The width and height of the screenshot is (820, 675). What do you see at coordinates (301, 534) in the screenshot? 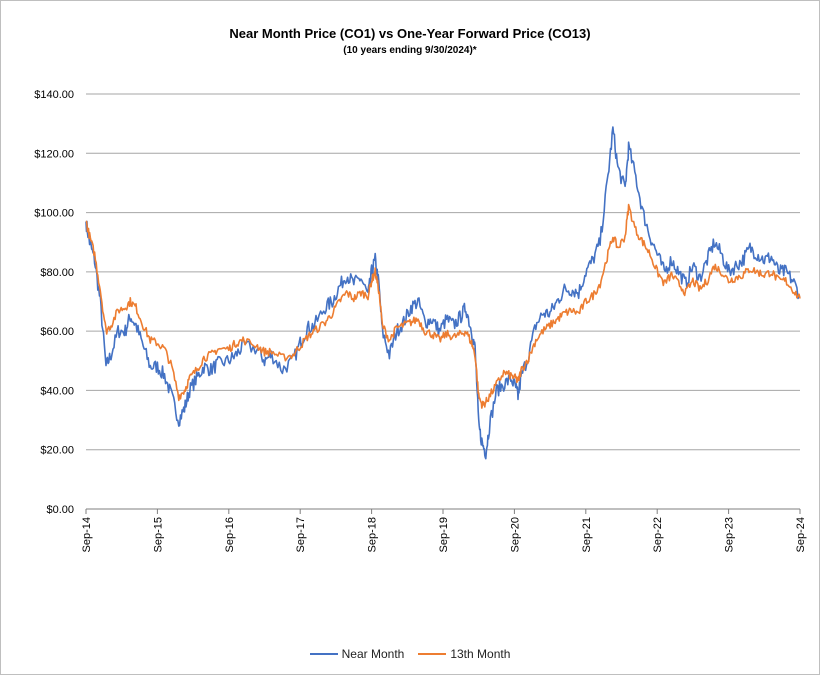
I see `x-tick-label: Sep-17` at bounding box center [301, 534].